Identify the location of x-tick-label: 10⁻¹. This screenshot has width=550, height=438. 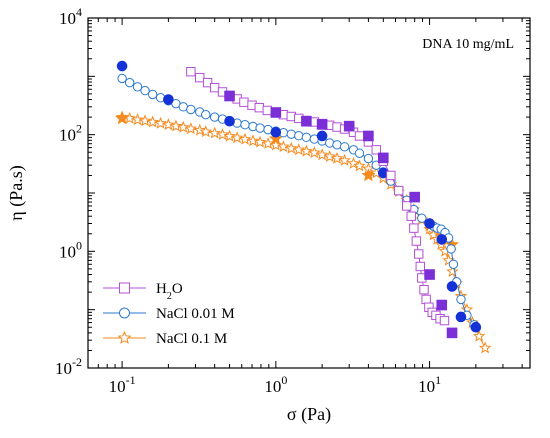
(122, 384).